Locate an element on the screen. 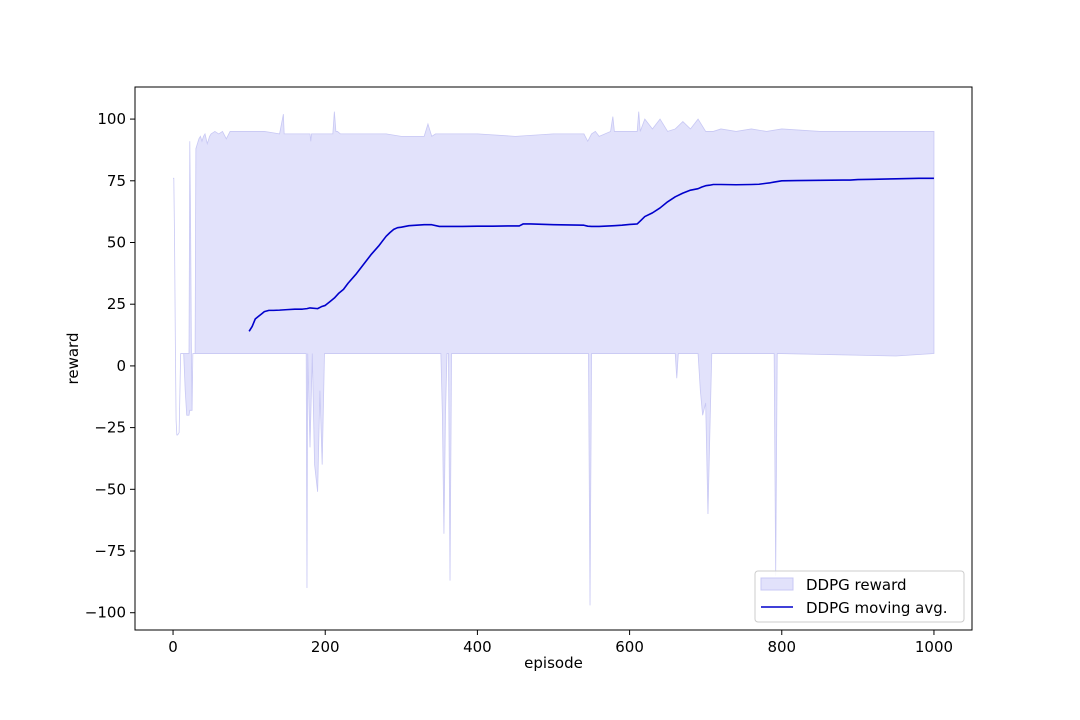 Image resolution: width=1080 pixels, height=720 pixels. legend: DDPG reward DDPG moving avg. is located at coordinates (859, 596).